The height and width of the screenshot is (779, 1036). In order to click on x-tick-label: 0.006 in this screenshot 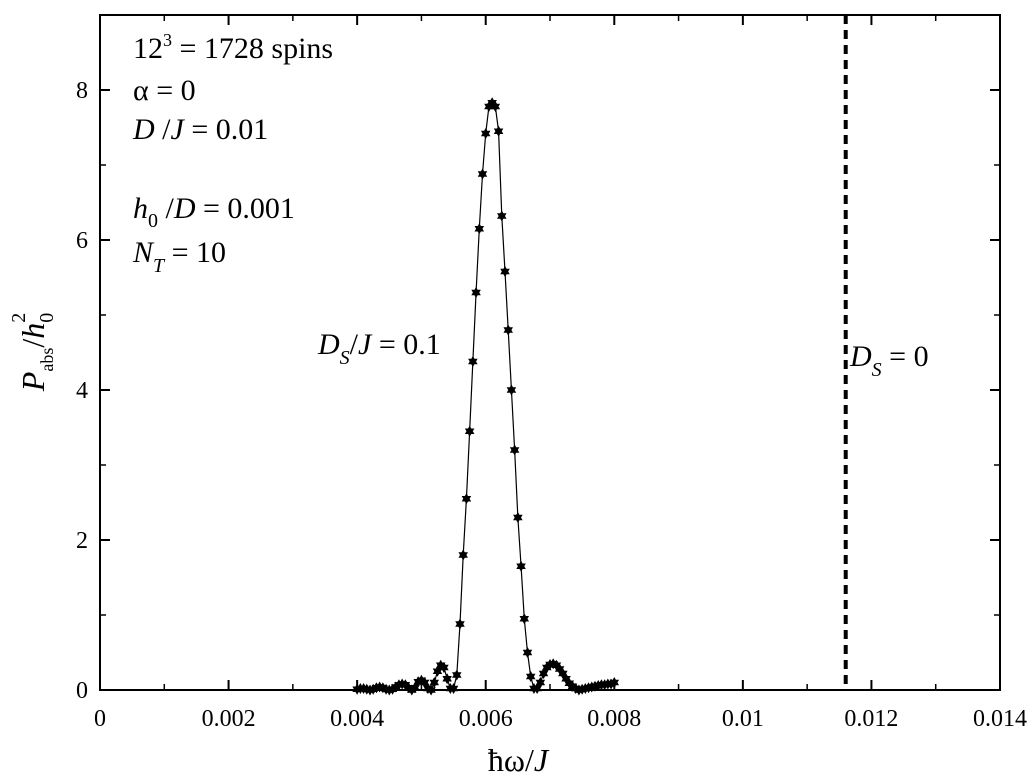, I will do `click(486, 719)`.